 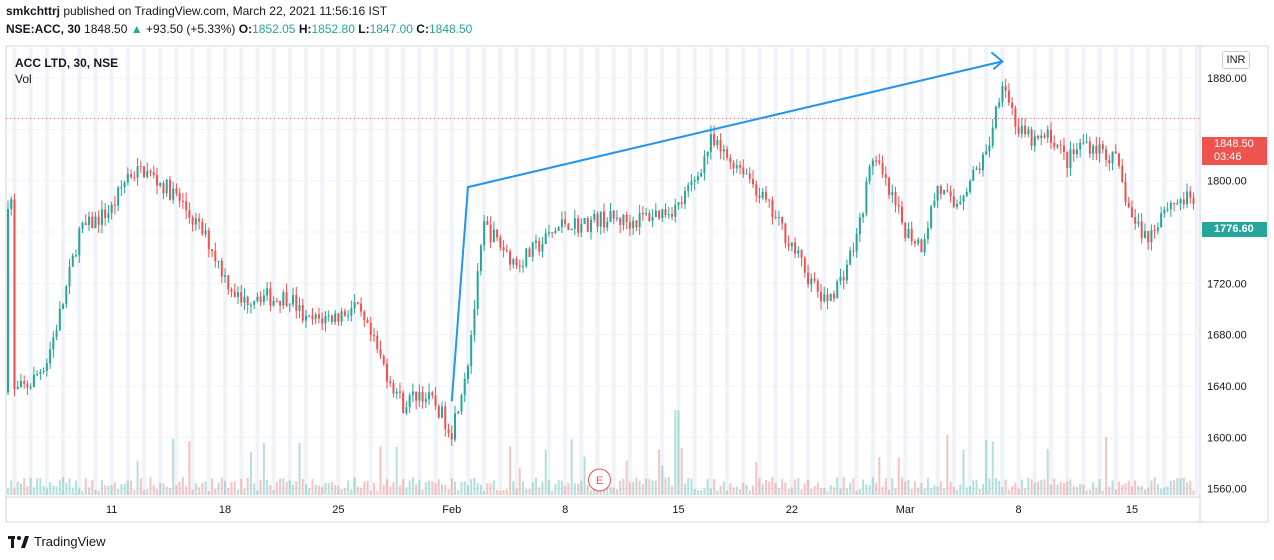 What do you see at coordinates (67, 63) in the screenshot?
I see `series-title: ACC LTD, 30, NSE` at bounding box center [67, 63].